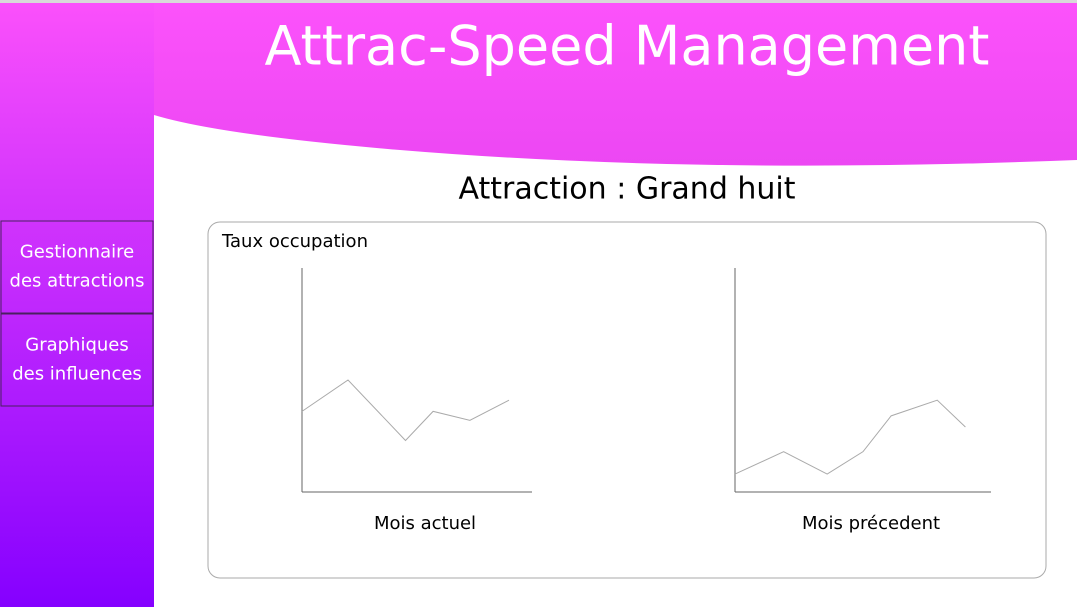 The width and height of the screenshot is (1077, 607). What do you see at coordinates (627, 46) in the screenshot?
I see `app-title: Attrac-Speed Management` at bounding box center [627, 46].